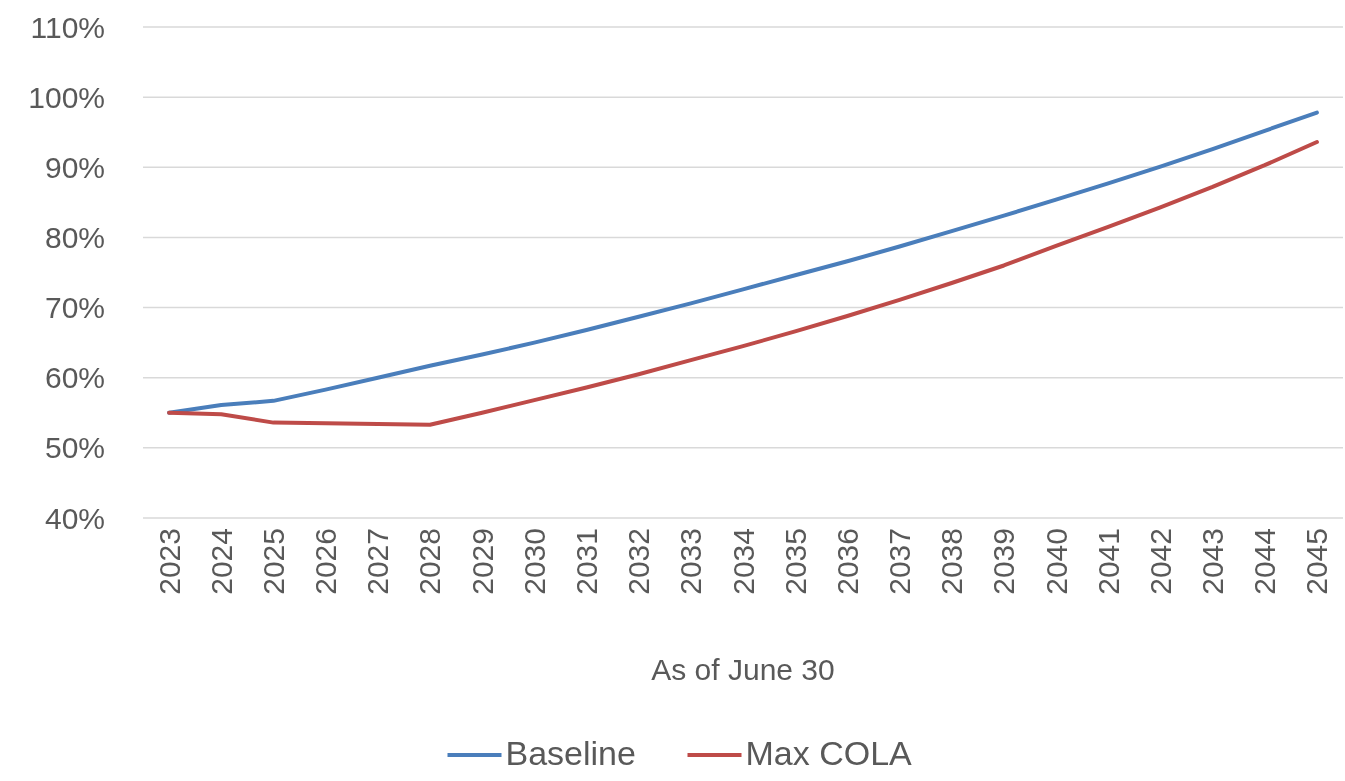 Image resolution: width=1345 pixels, height=781 pixels. Describe the element at coordinates (586, 561) in the screenshot. I see `x-tick-label: 2031` at that location.